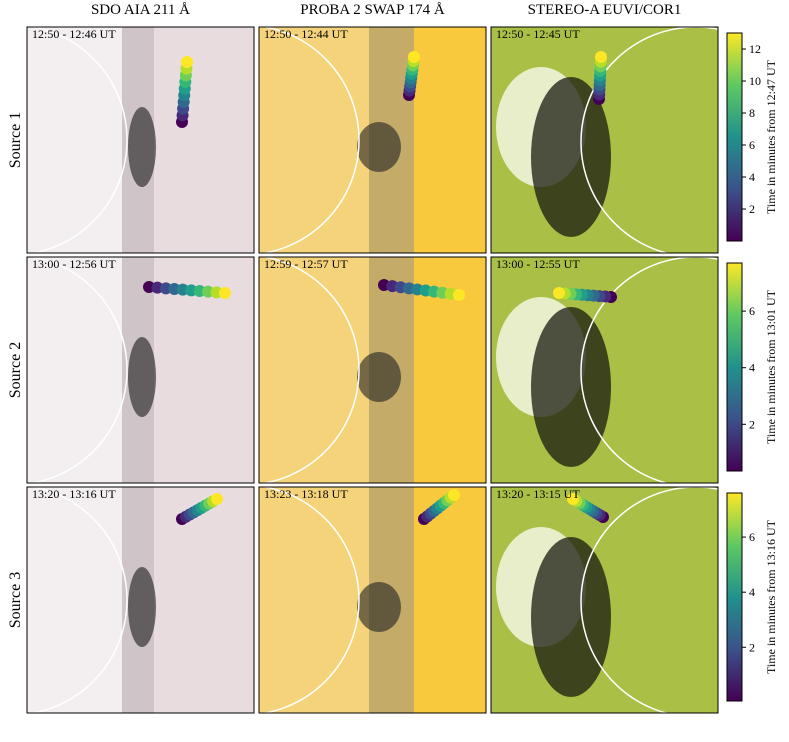 The height and width of the screenshot is (742, 789). What do you see at coordinates (755, 49) in the screenshot?
I see `colorbar-tick-label: 12` at bounding box center [755, 49].